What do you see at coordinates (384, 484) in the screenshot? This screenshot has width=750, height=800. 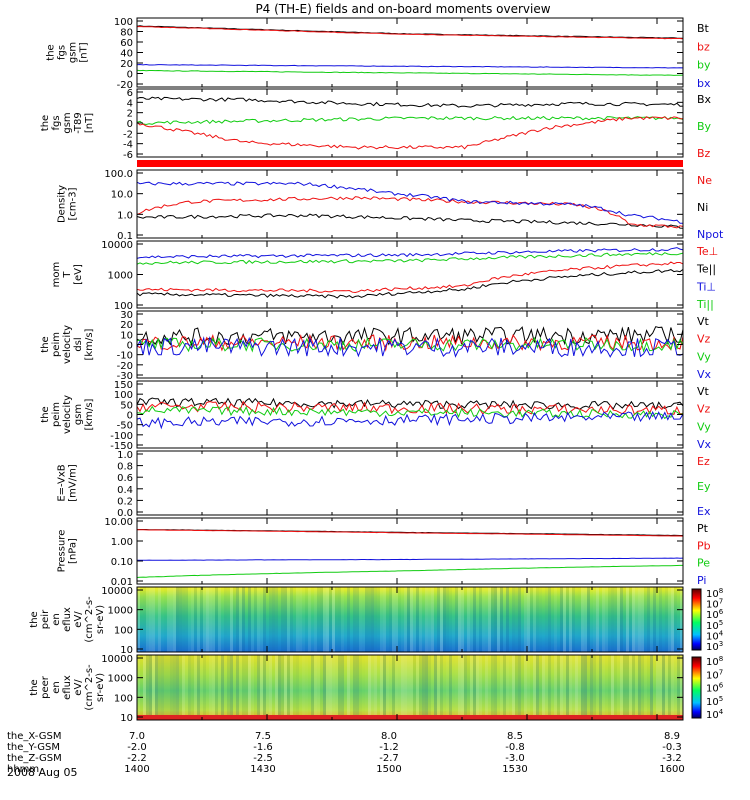 I see `panel-7: Ez Ey Ex 1.00.80.60.40.20.0 E=-VxB [mV/m]` at bounding box center [384, 484].